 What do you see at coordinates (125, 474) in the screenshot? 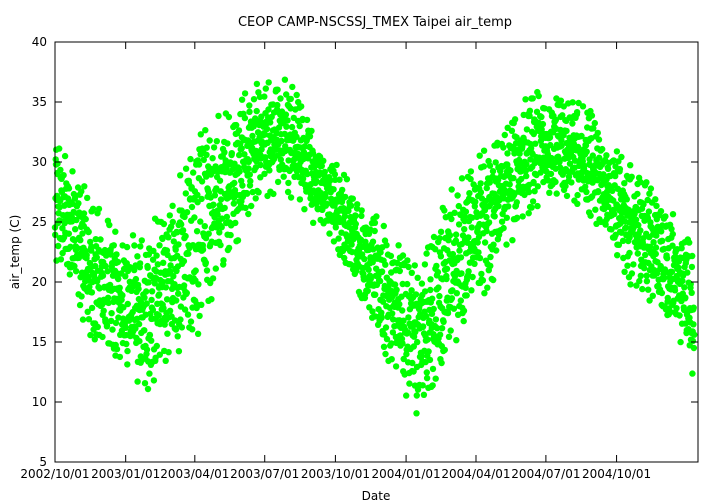
I see `x-tick-label: 2003/01/01` at bounding box center [125, 474].